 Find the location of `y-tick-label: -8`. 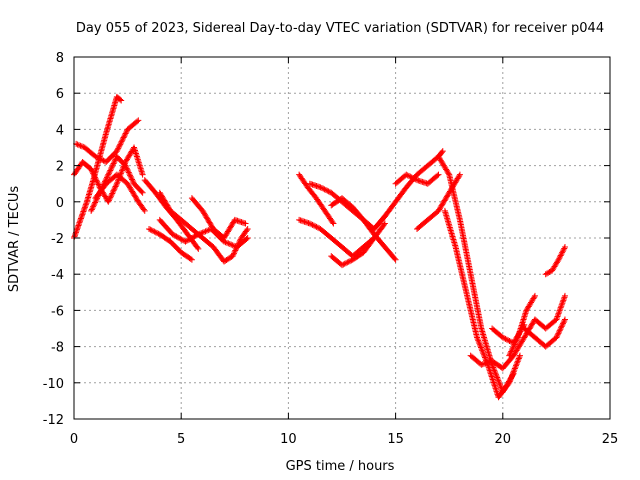

y-tick-label: -8 is located at coordinates (57, 348).